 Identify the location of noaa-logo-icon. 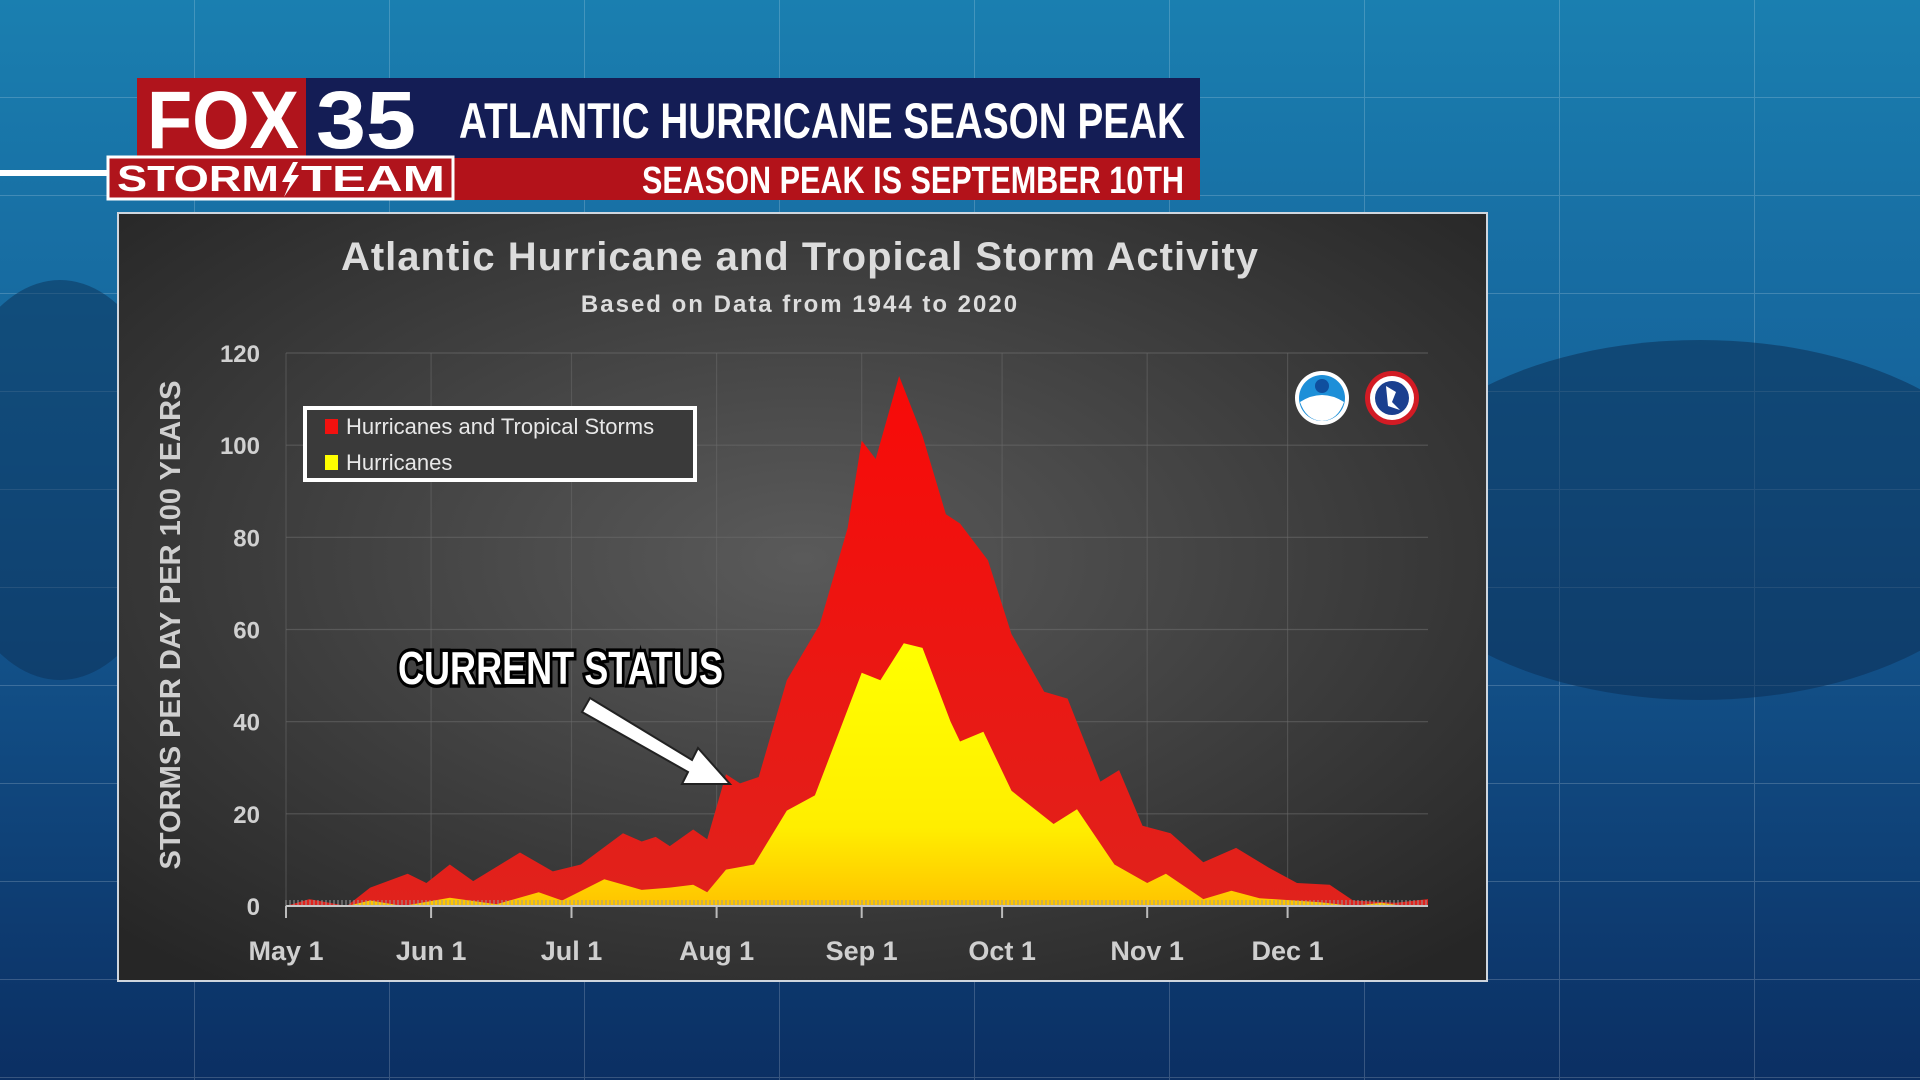
(1322, 398).